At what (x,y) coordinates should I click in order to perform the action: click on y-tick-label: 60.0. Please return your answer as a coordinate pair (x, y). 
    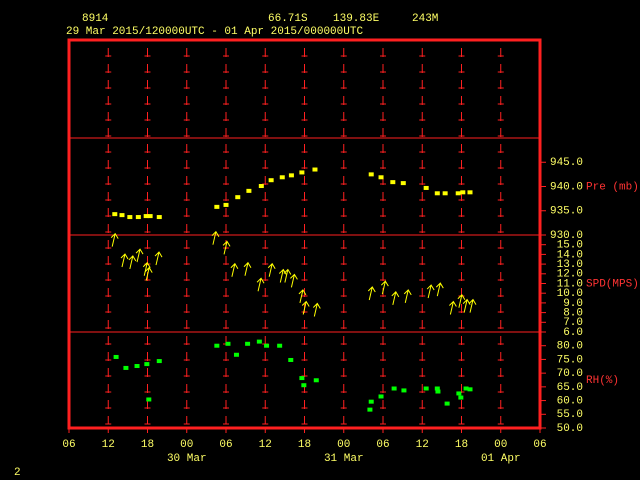
    Looking at the image, I should click on (570, 401).